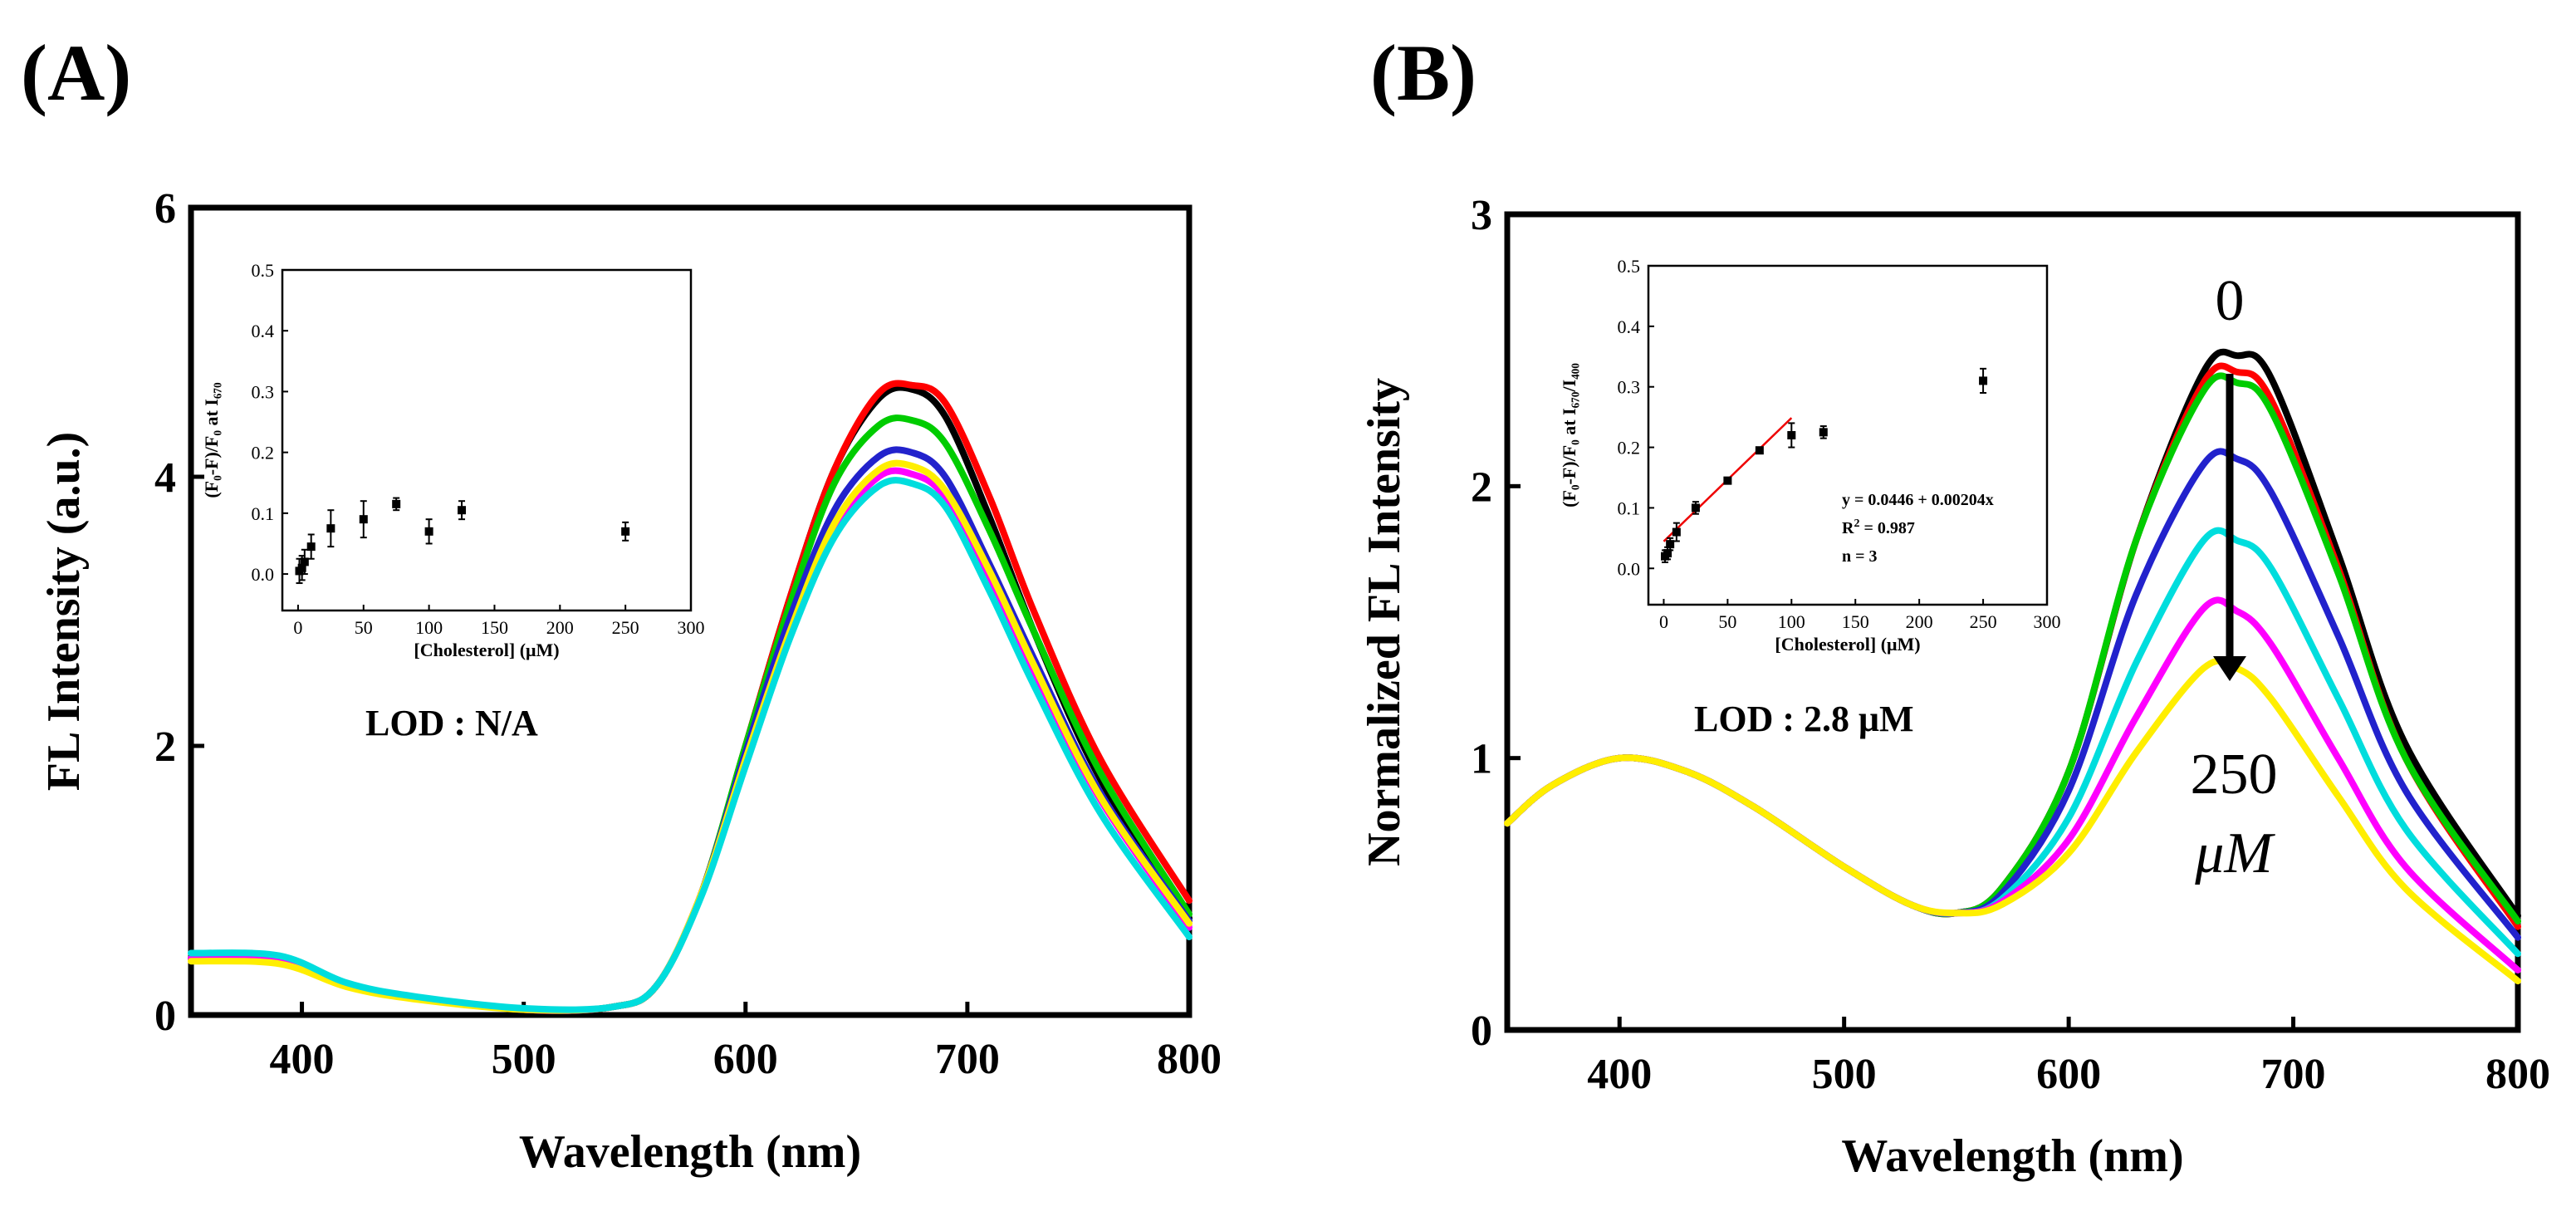 Image resolution: width=2576 pixels, height=1221 pixels. I want to click on panel-b-main-x-tick-label: 700, so click(2293, 1074).